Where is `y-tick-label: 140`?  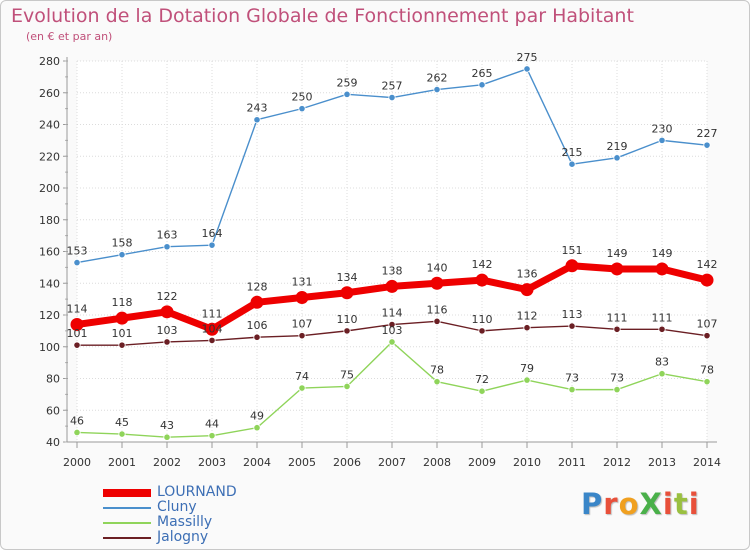 y-tick-label: 140 is located at coordinates (49, 283).